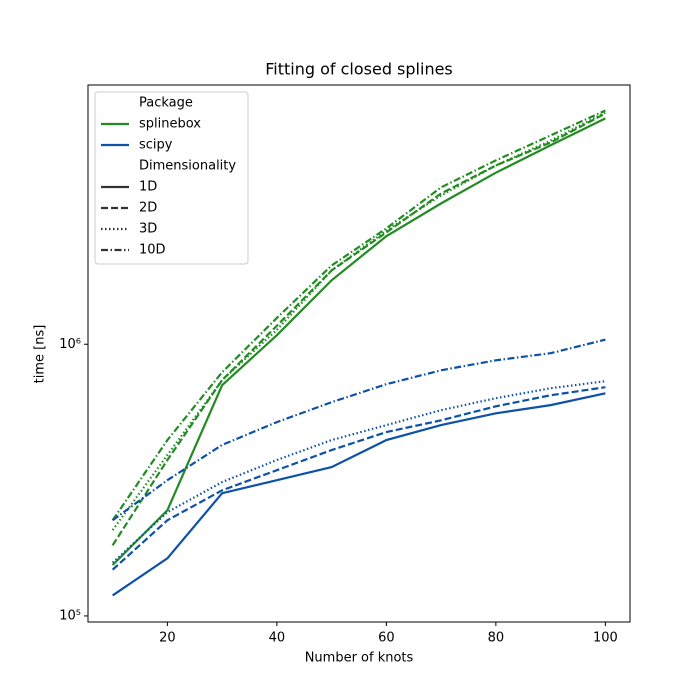 Image resolution: width=700 pixels, height=700 pixels. Describe the element at coordinates (605, 638) in the screenshot. I see `x-tick-label: 100` at that location.